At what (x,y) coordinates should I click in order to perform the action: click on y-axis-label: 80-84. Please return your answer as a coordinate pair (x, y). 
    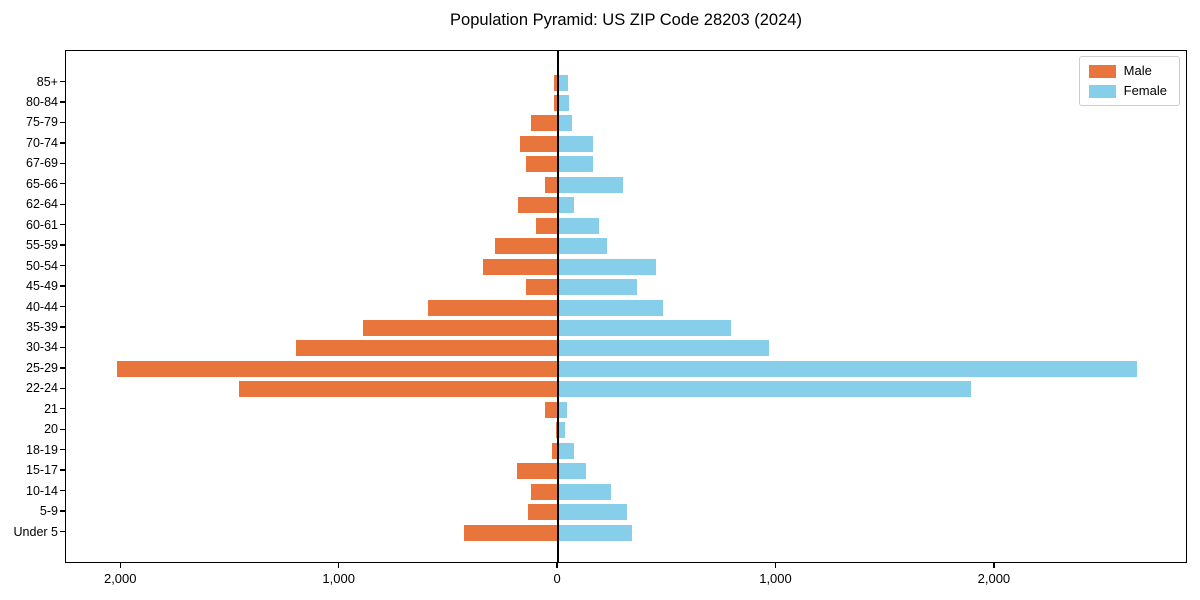
    Looking at the image, I should click on (42, 101).